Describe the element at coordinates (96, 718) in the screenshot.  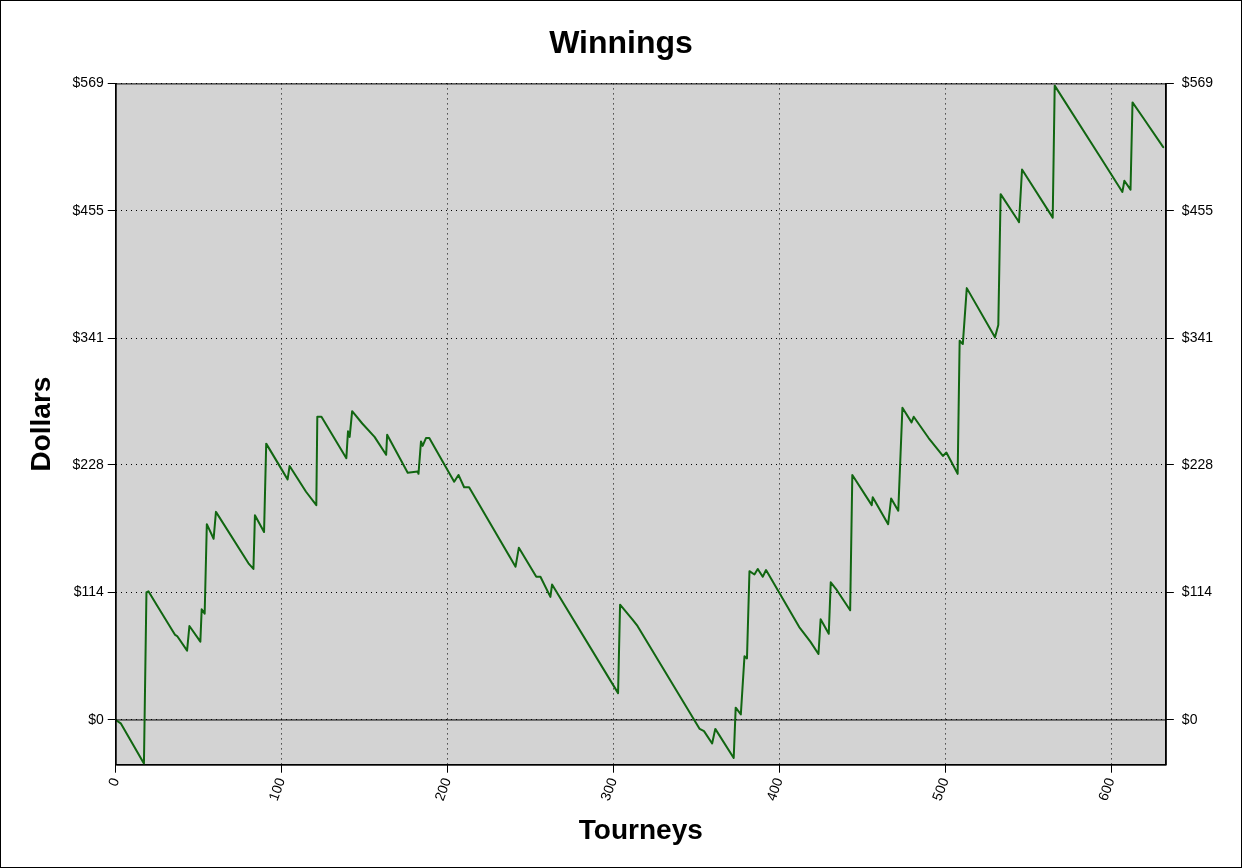
I see `y-tick-label: $0` at that location.